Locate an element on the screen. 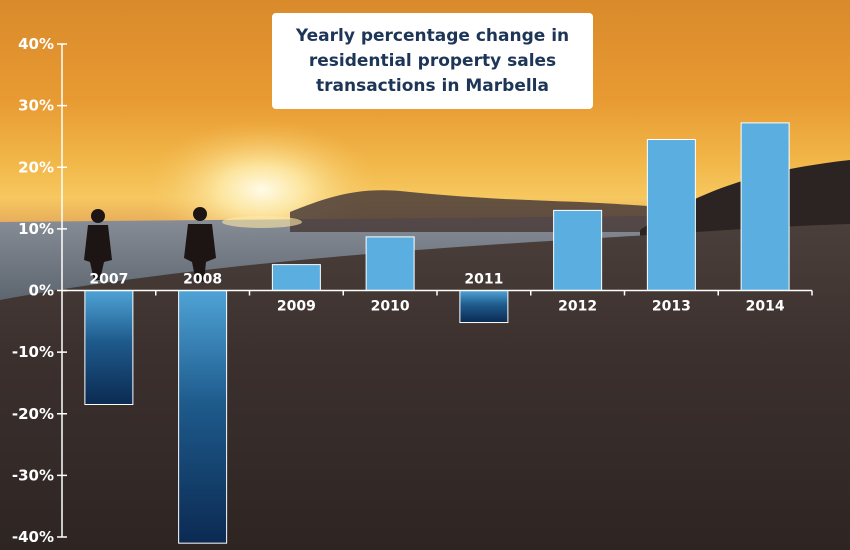  y-tick-label: 0% is located at coordinates (41, 291).